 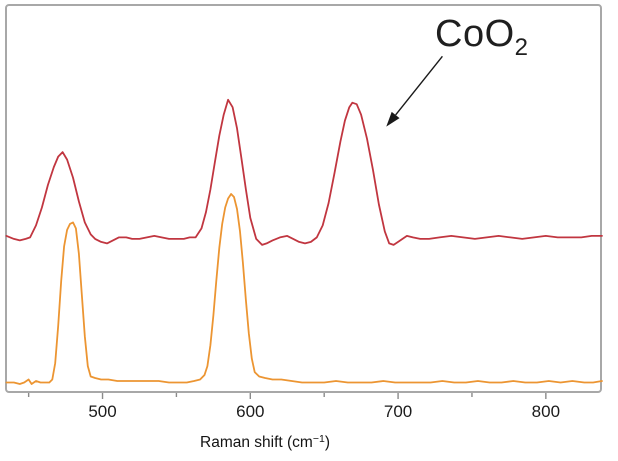 I want to click on annotation-arrow-line, so click(x=419, y=85).